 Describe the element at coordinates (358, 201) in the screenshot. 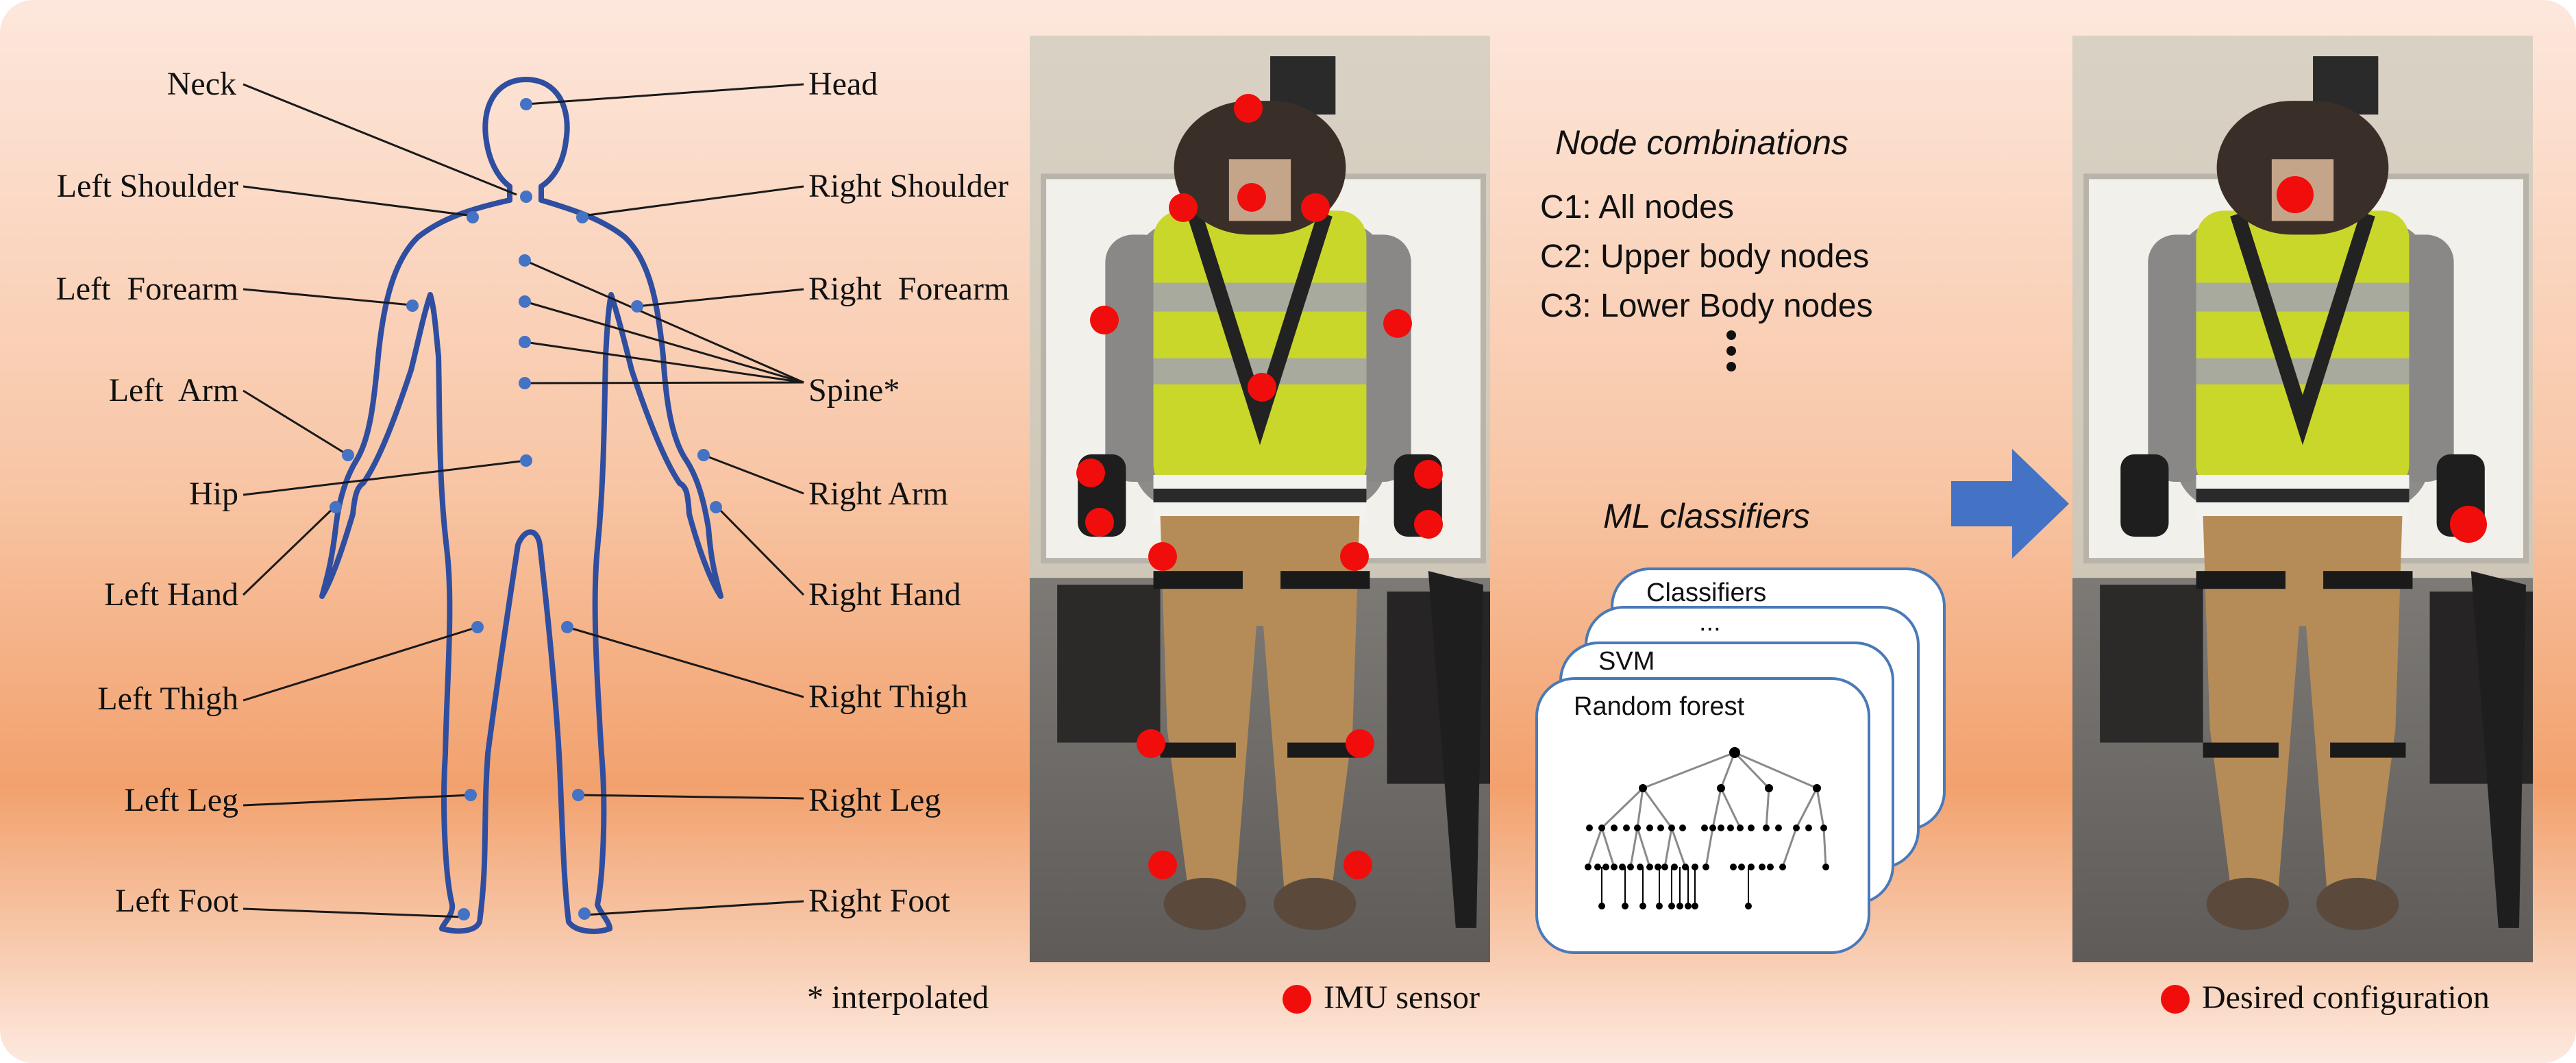

I see `leader-left-shoulder` at that location.